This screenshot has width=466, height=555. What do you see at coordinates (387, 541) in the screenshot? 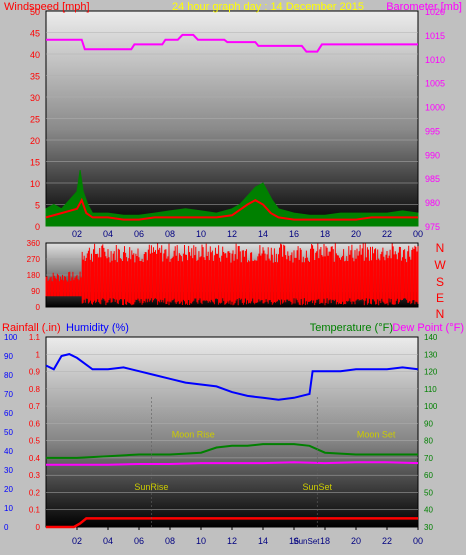
I see `lower-x-tick-label: 22` at bounding box center [387, 541].